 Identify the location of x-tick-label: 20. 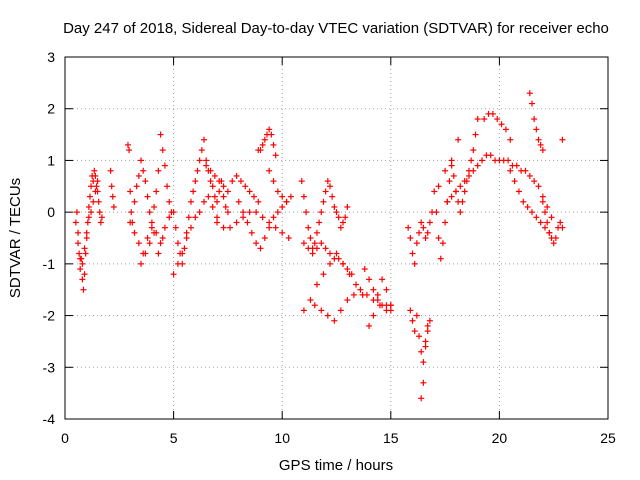
(500, 438).